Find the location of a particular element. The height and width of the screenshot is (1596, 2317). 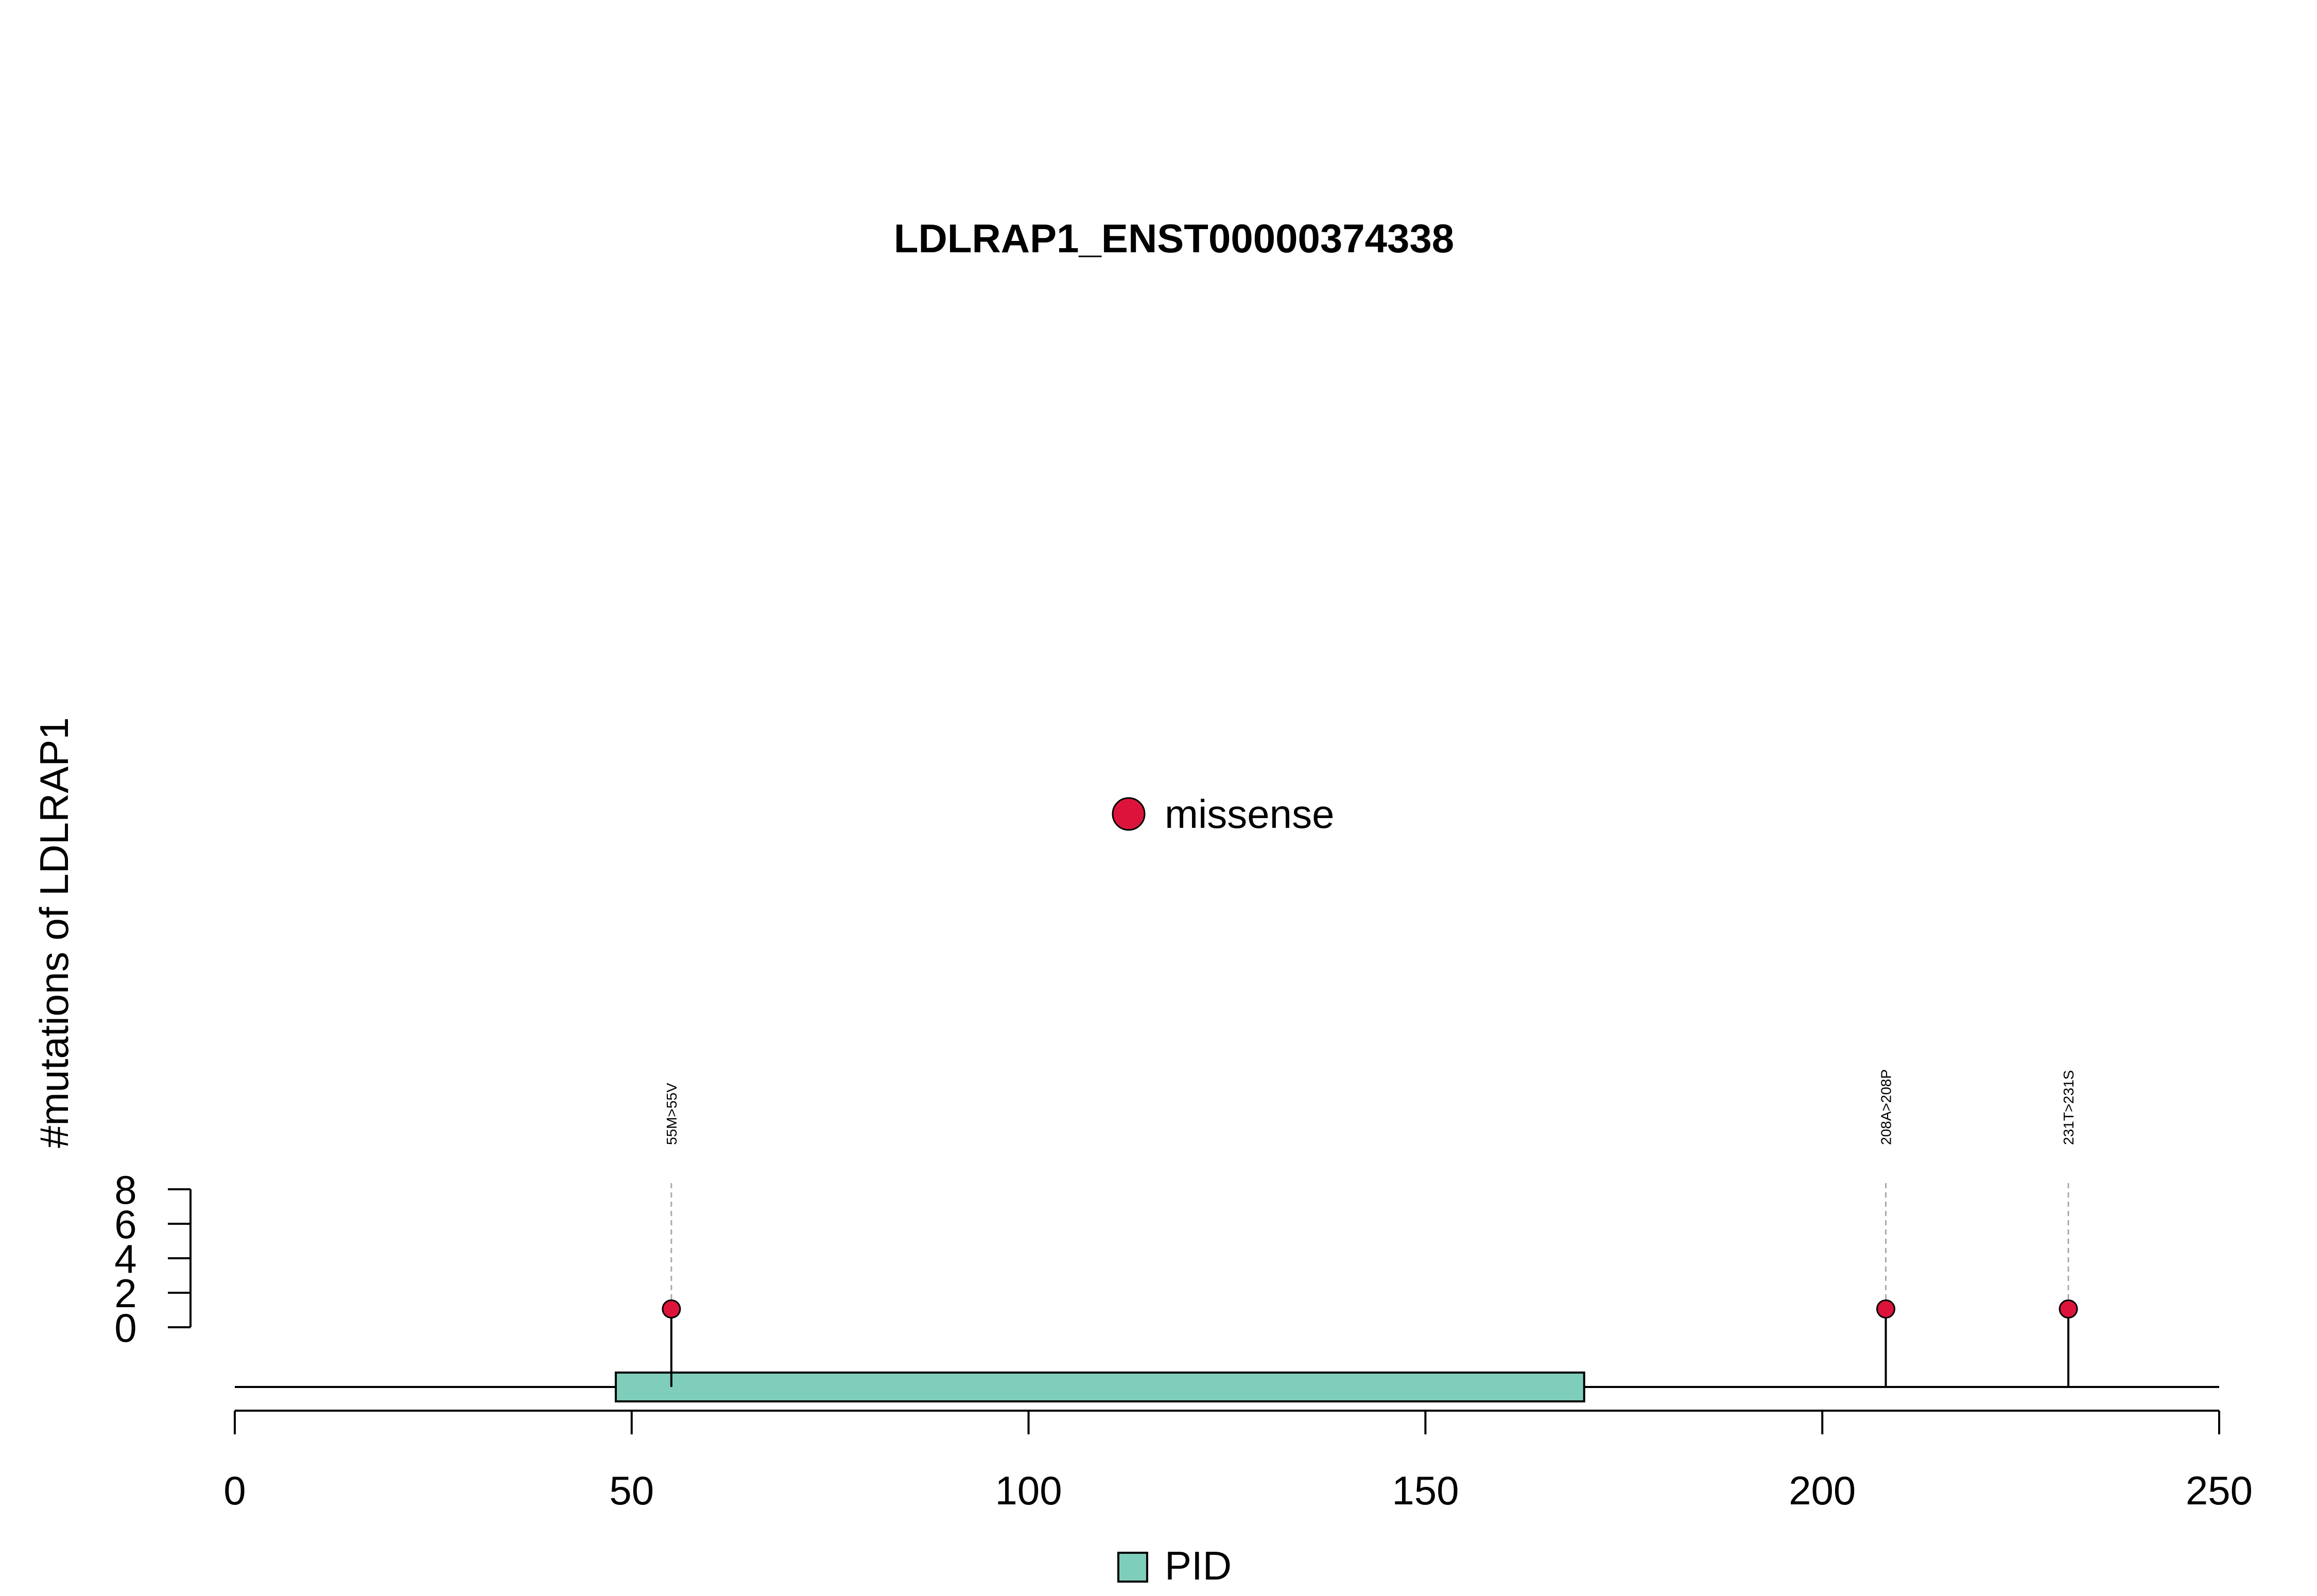

pid-legend-label: PID is located at coordinates (1198, 1565).